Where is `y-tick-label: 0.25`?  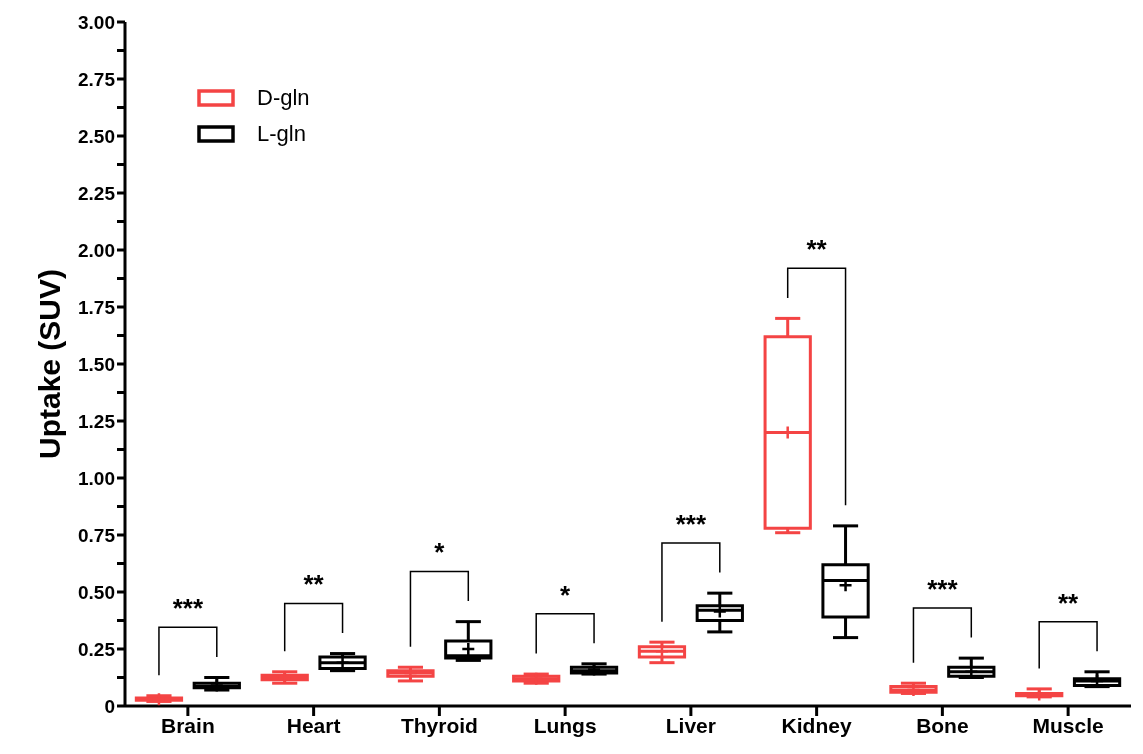
y-tick-label: 0.25 is located at coordinates (97, 649).